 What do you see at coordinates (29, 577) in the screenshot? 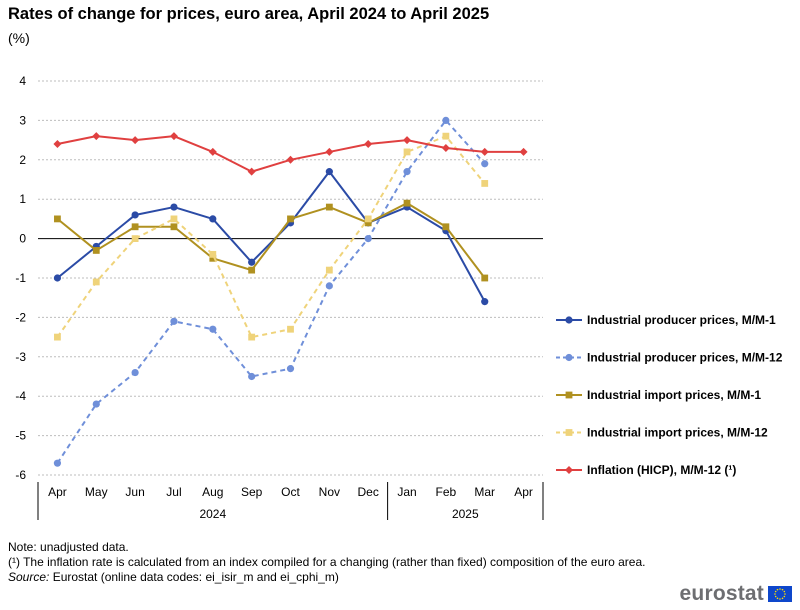
I see `source-label: Source:` at bounding box center [29, 577].